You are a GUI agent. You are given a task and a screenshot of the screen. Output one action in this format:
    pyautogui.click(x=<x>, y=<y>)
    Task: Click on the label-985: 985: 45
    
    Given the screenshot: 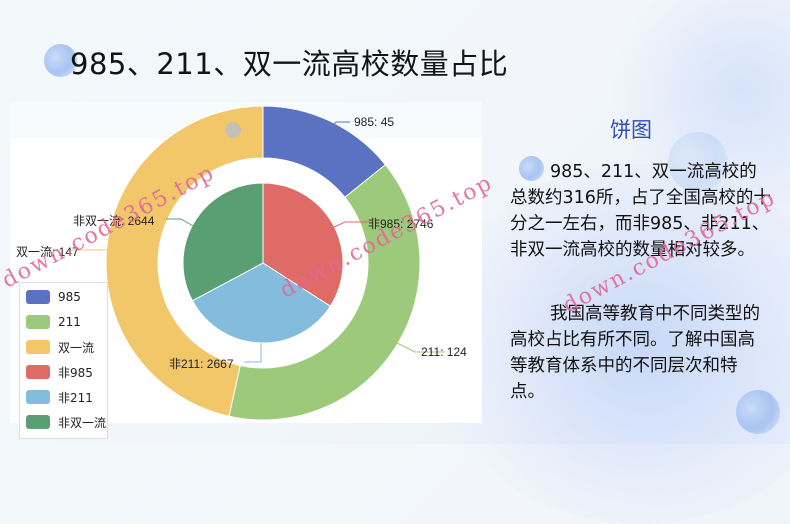 What is the action you would take?
    pyautogui.click(x=374, y=122)
    